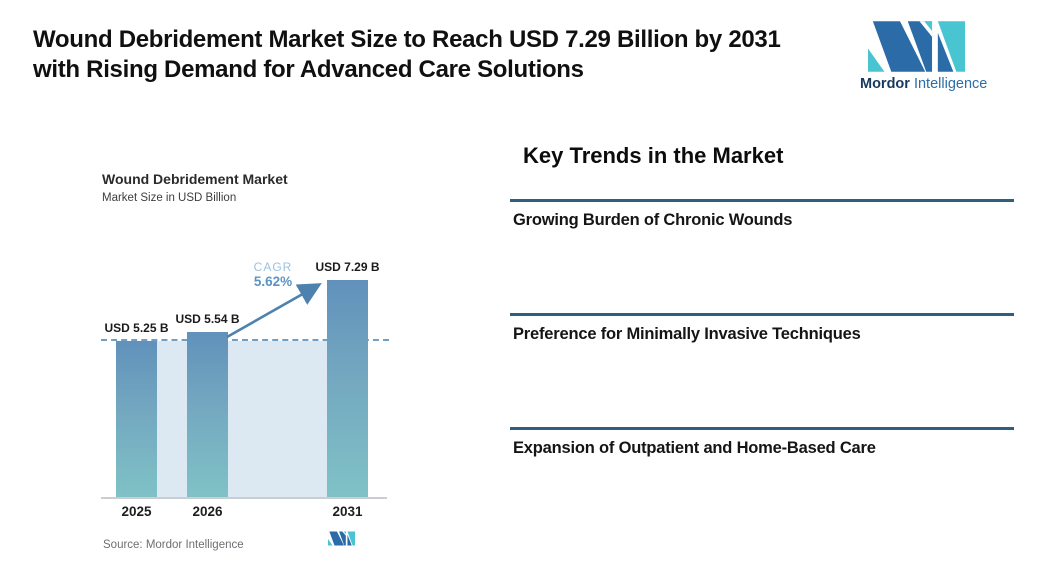  What do you see at coordinates (195, 179) in the screenshot?
I see `chart-title: Wound Debridement Market` at bounding box center [195, 179].